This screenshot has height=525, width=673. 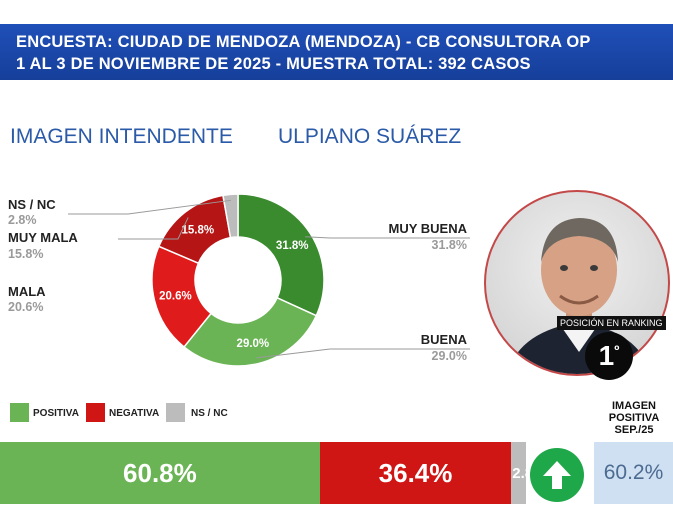 I want to click on label-muy-buena: MUY BUENA, so click(x=428, y=228).